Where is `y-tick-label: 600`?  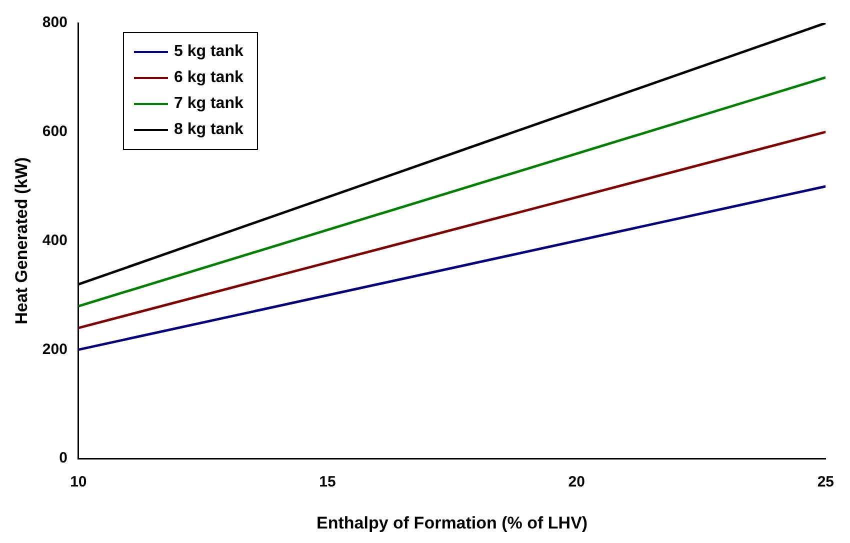 y-tick-label: 600 is located at coordinates (55, 131).